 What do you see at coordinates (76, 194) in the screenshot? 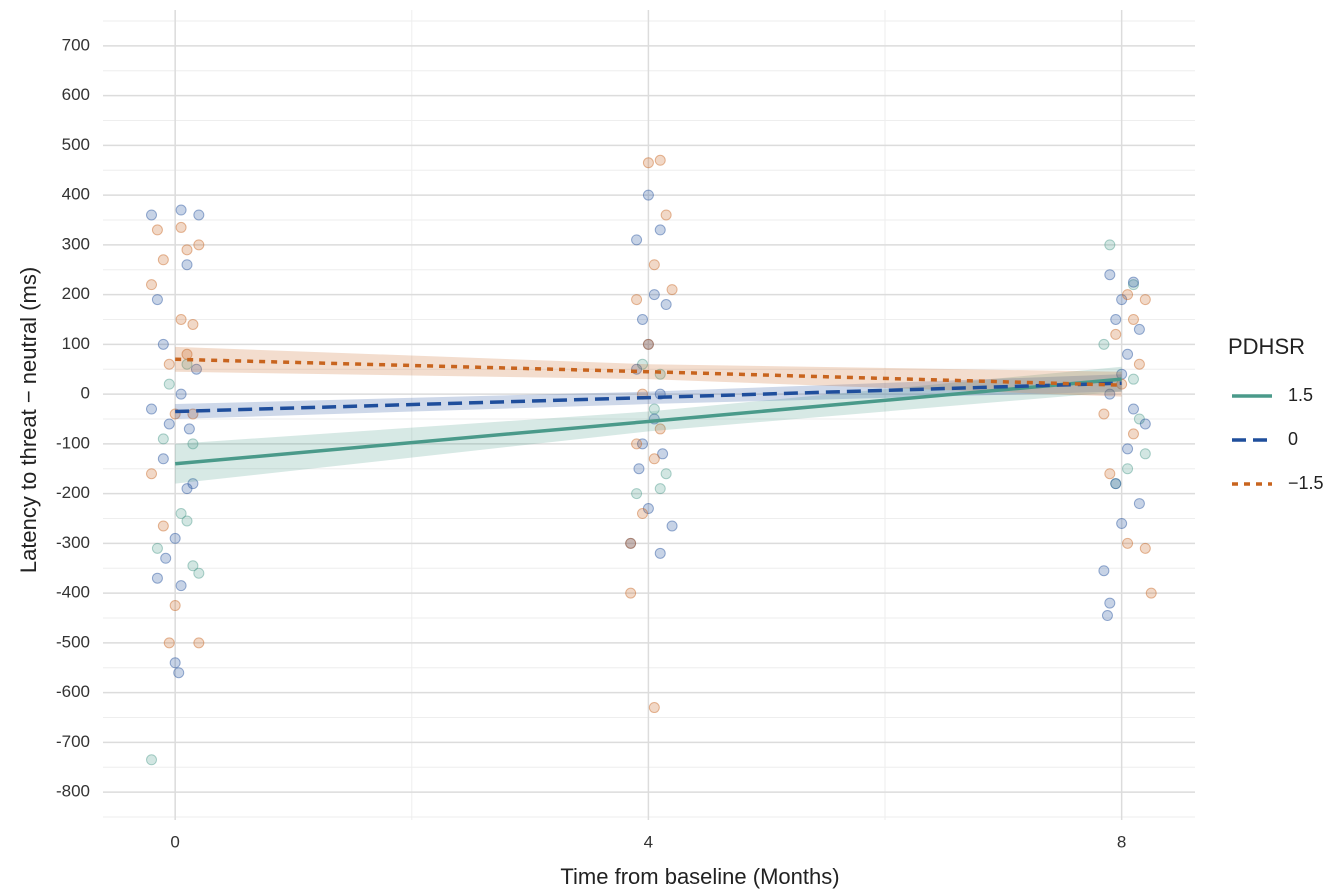
I see `y-tick-label: 400` at bounding box center [76, 194].